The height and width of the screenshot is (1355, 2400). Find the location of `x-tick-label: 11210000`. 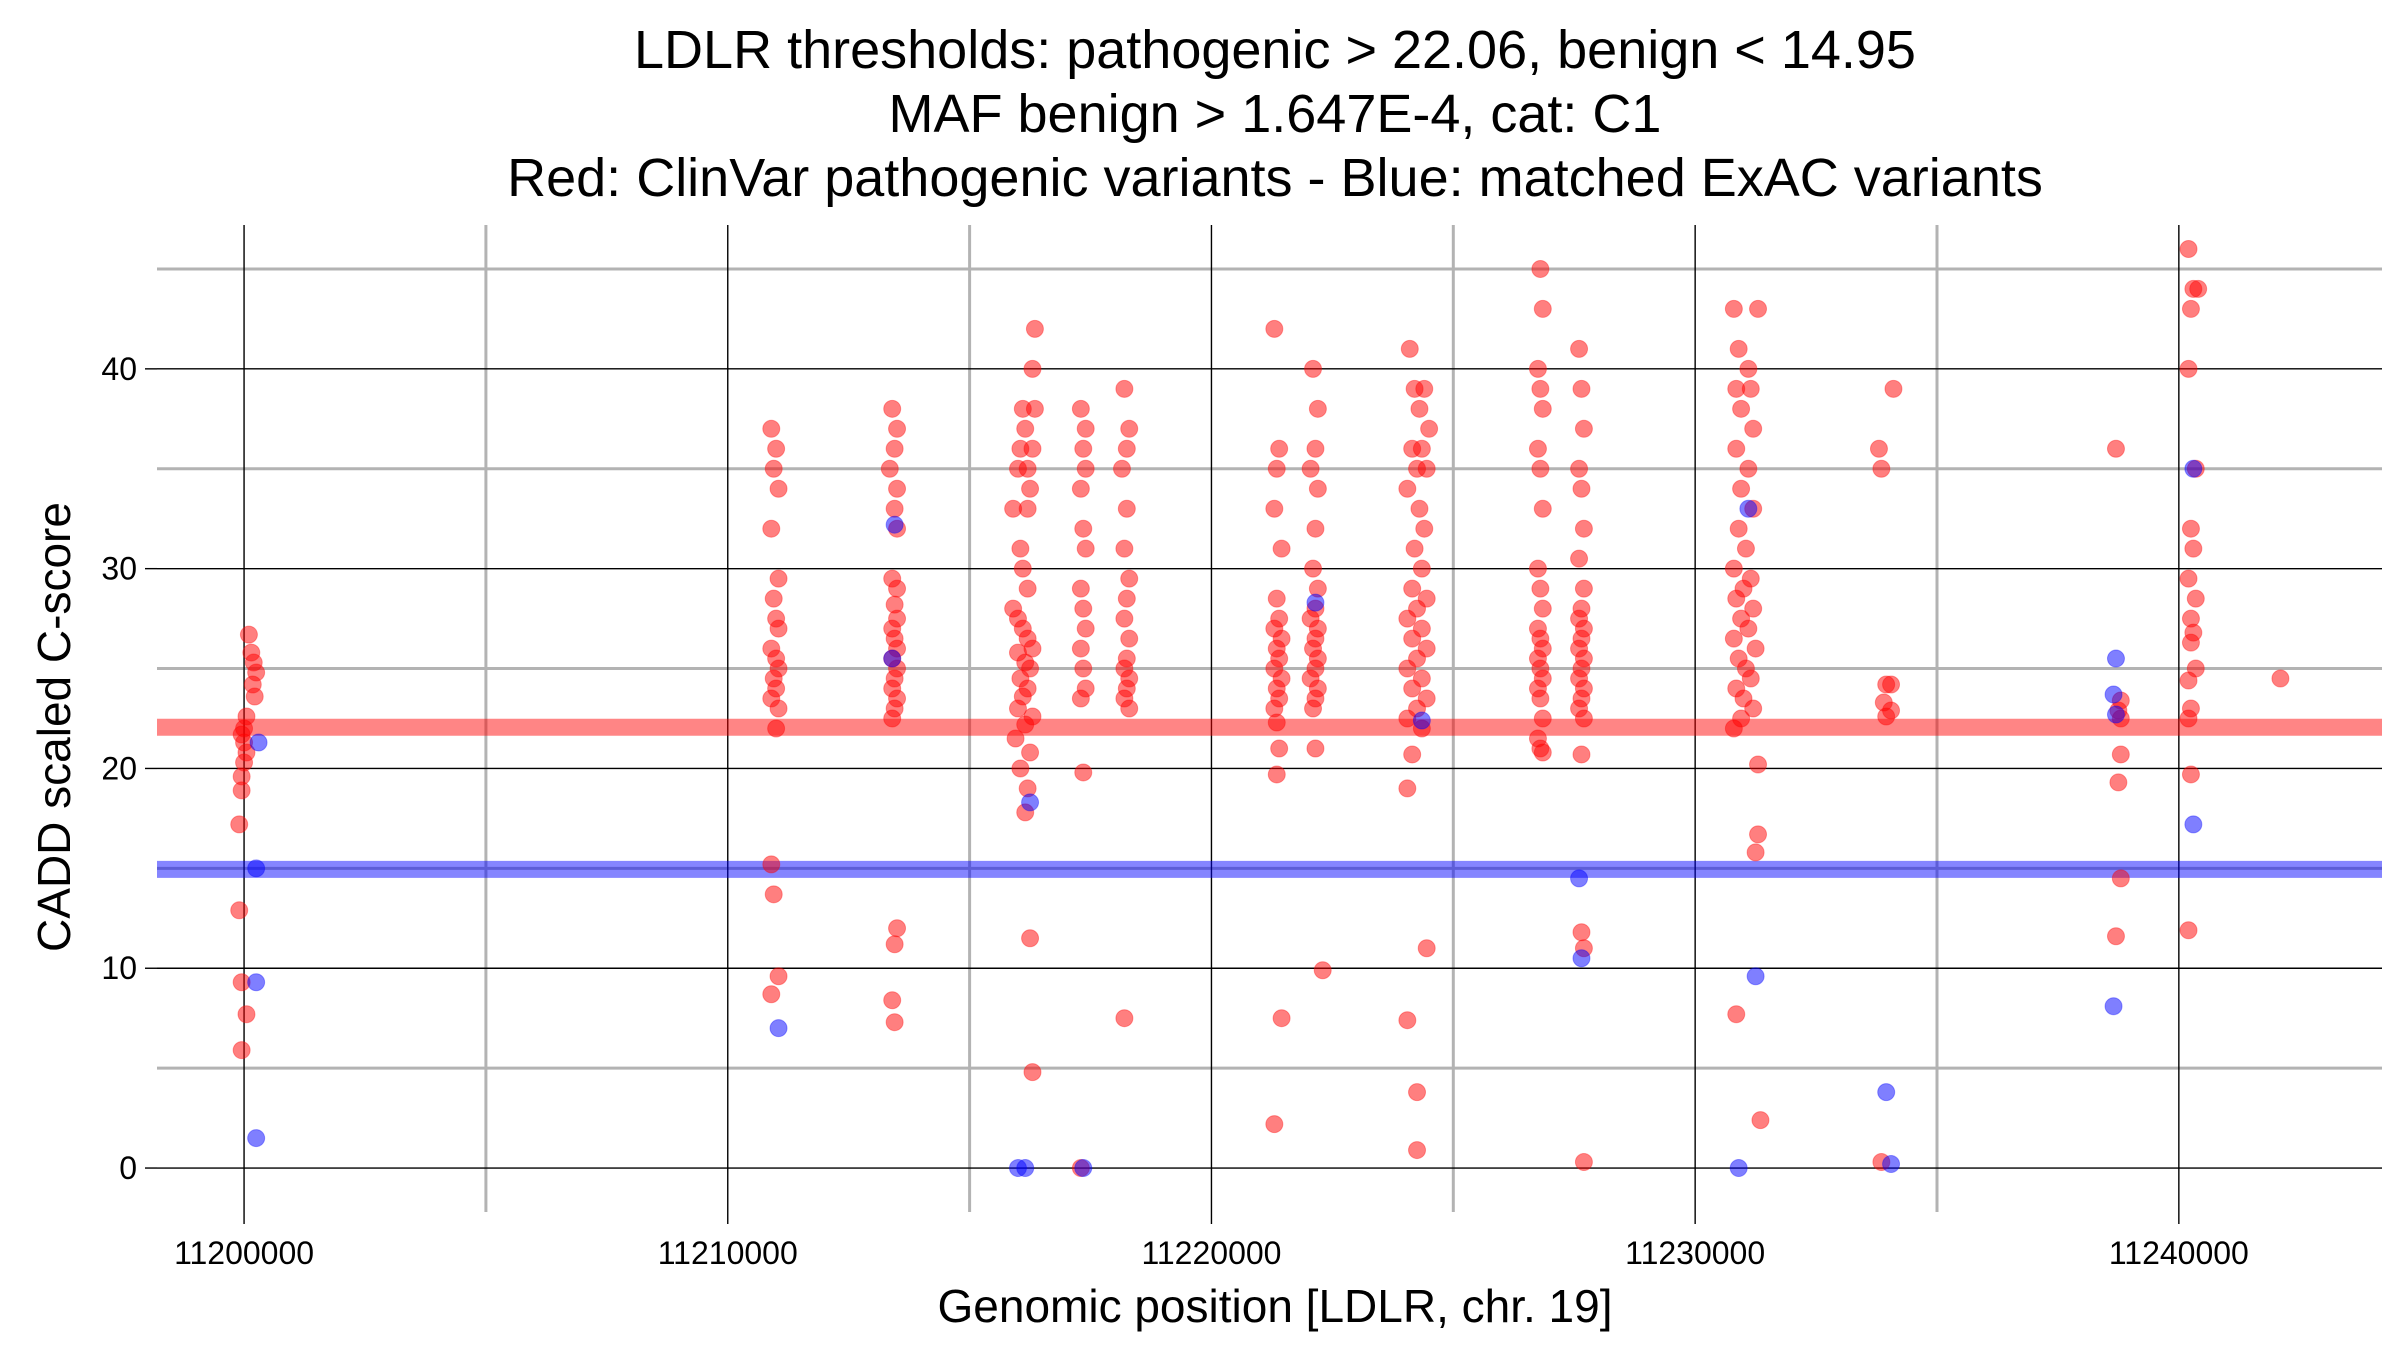

x-tick-label: 11210000 is located at coordinates (728, 1253).